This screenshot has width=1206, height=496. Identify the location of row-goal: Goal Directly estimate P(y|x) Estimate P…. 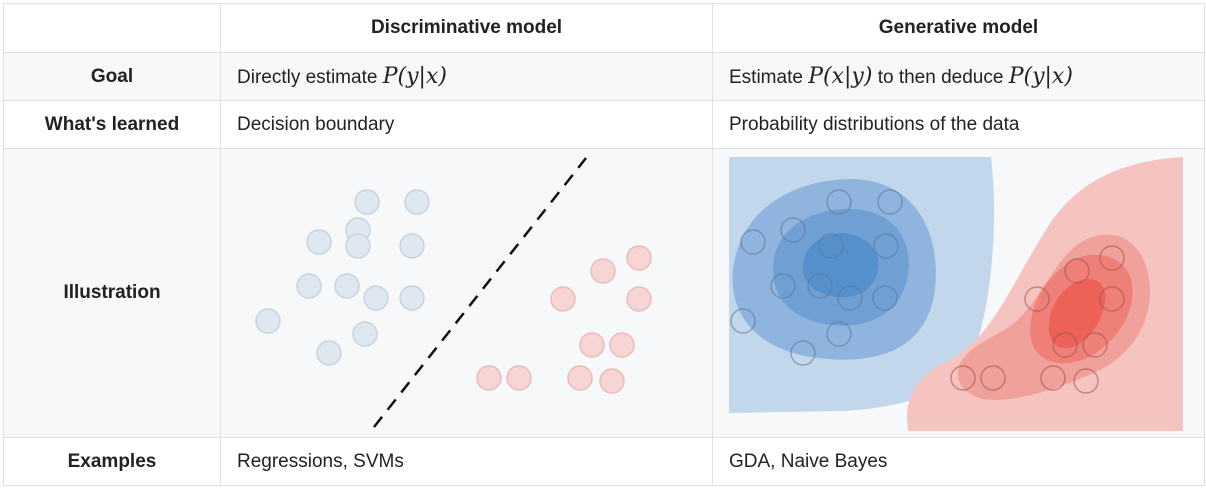
(604, 76).